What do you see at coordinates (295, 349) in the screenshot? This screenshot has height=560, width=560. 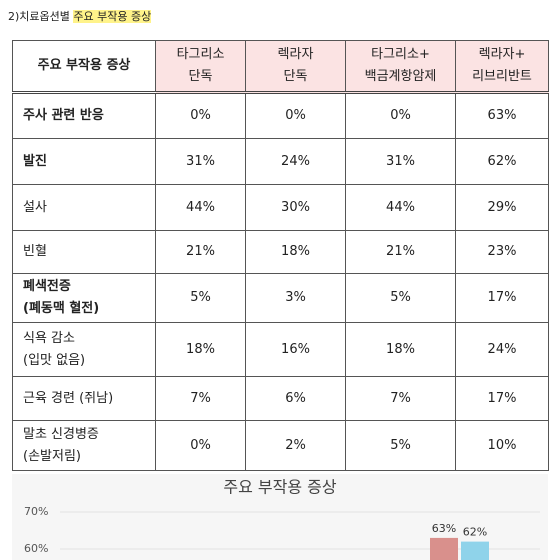 I see `value-cell: 16%` at bounding box center [295, 349].